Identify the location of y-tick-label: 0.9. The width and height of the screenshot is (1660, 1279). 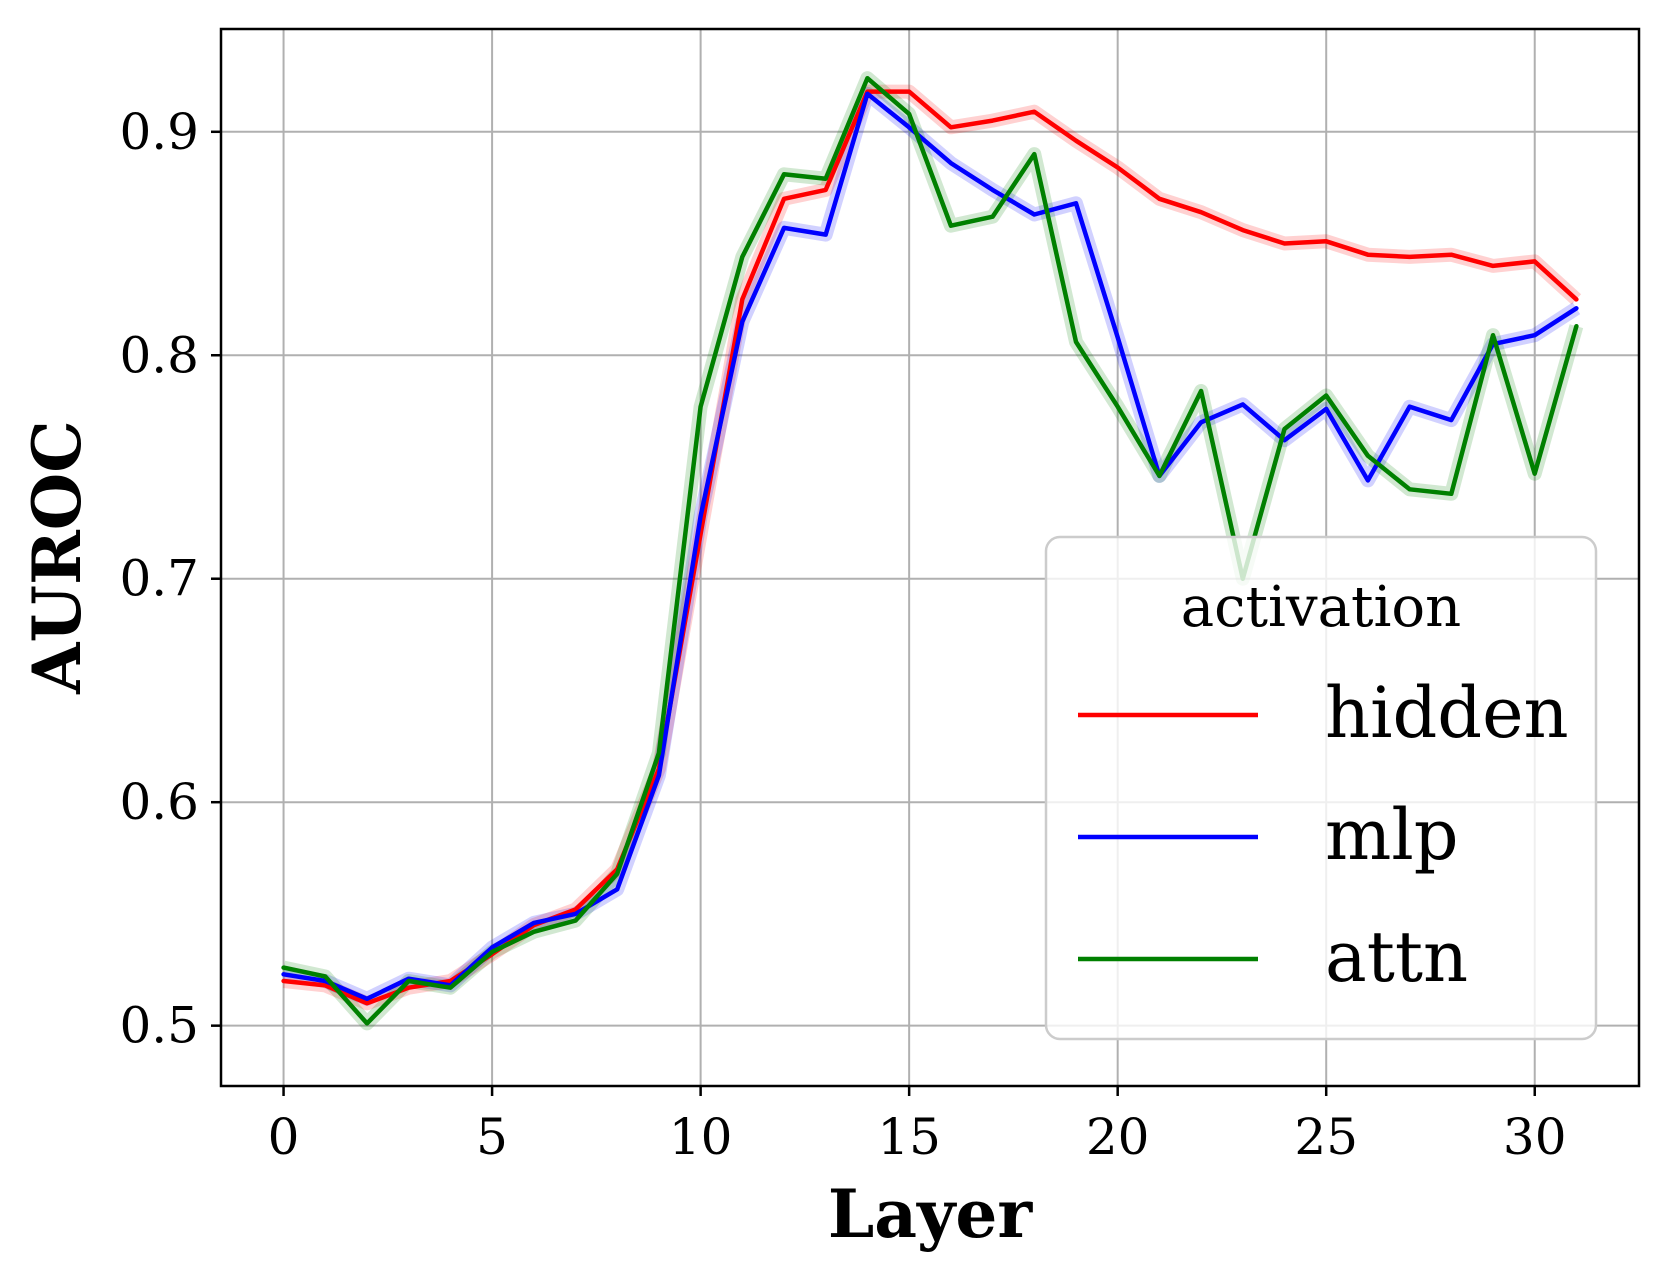
(159, 132).